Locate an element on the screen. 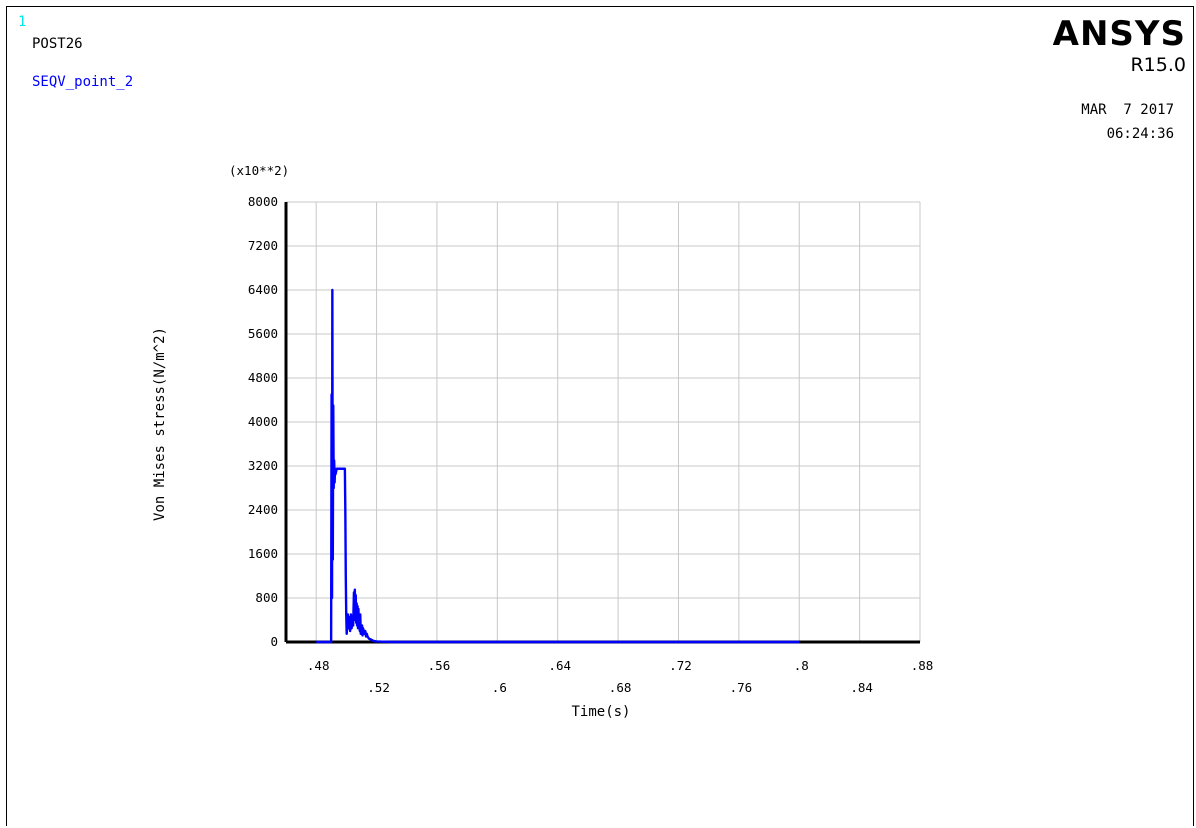 Image resolution: width=1196 pixels, height=828 pixels. date-label: MAR 7 2017 is located at coordinates (1127, 110).